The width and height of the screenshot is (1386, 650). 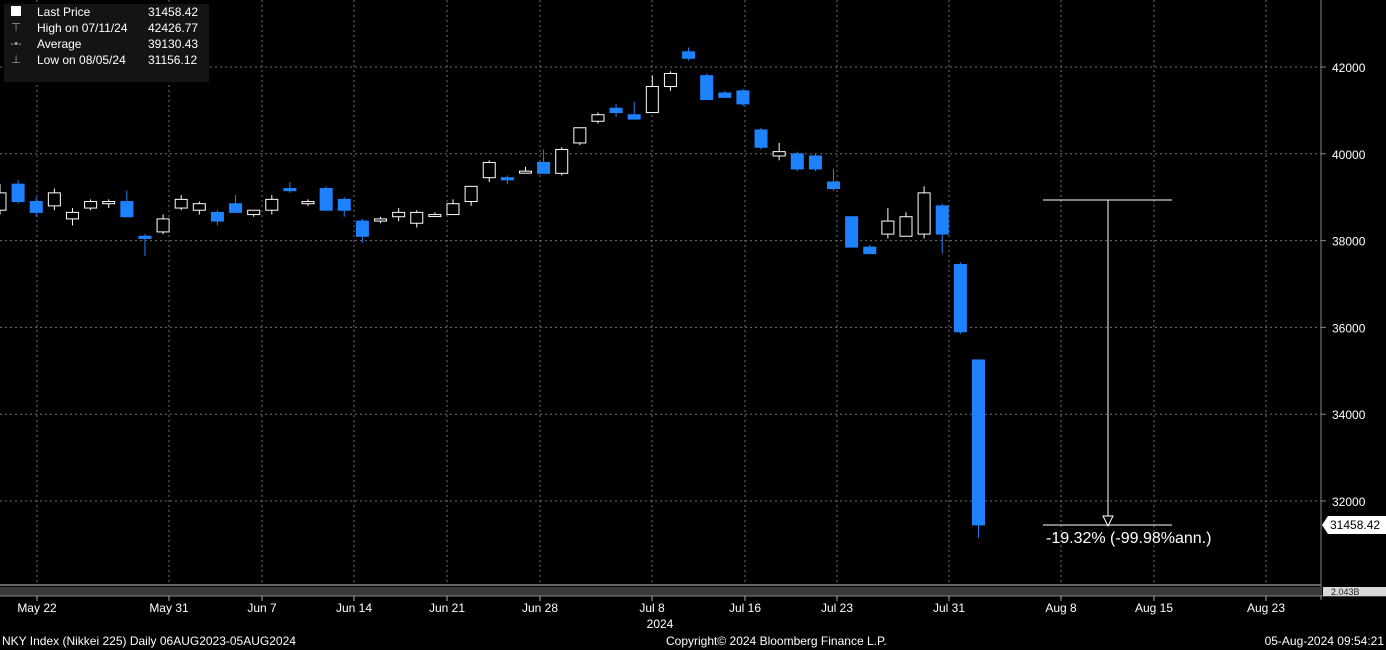 I want to click on last-price-tag: 31458.42, so click(x=1354, y=525).